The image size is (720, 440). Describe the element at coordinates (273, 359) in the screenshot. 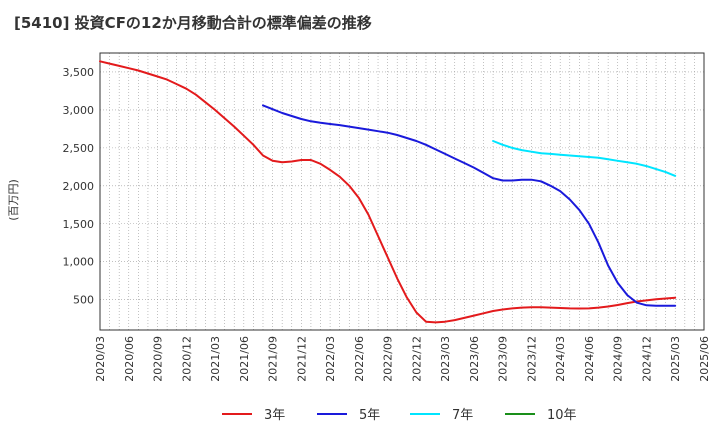

I see `x-tick-label: 2021/09` at that location.